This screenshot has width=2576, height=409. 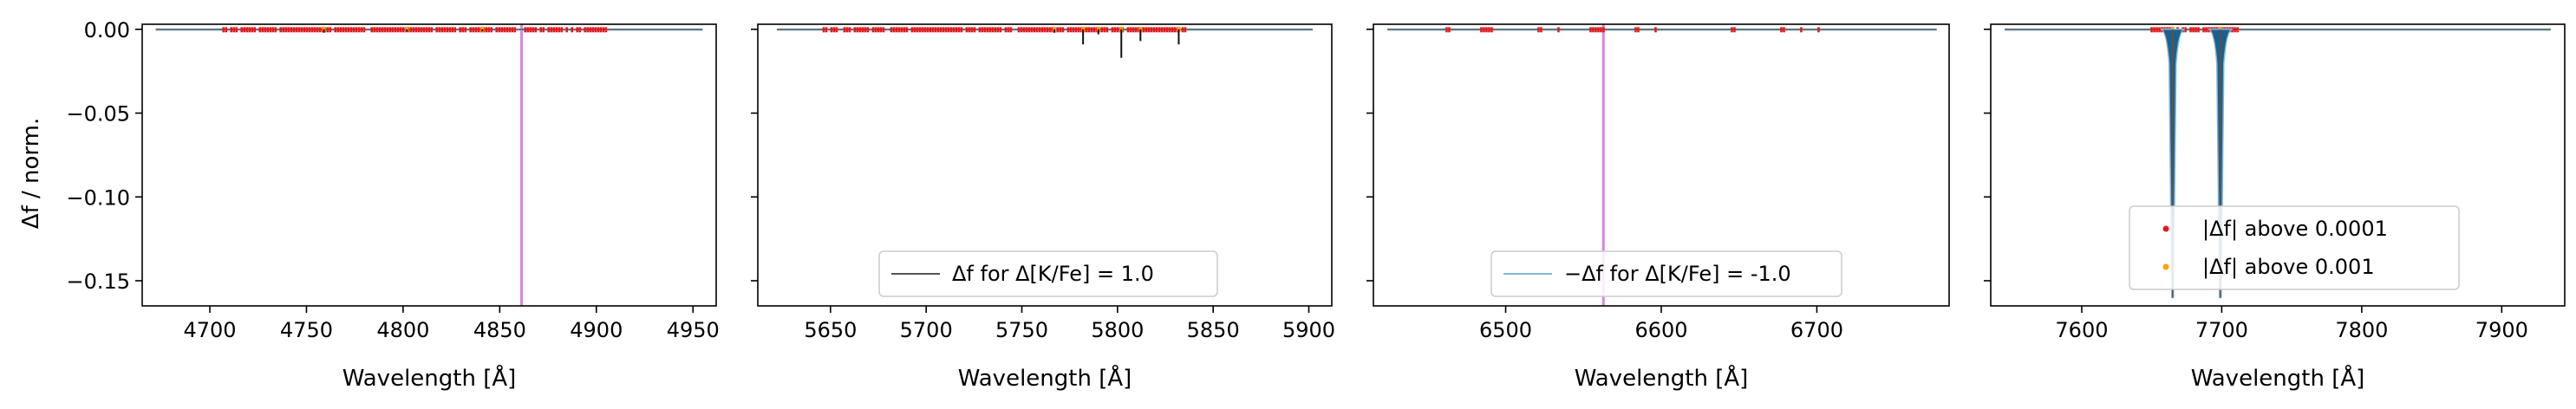 I want to click on x-axis-label: Wavelength [Å], so click(x=2278, y=378).